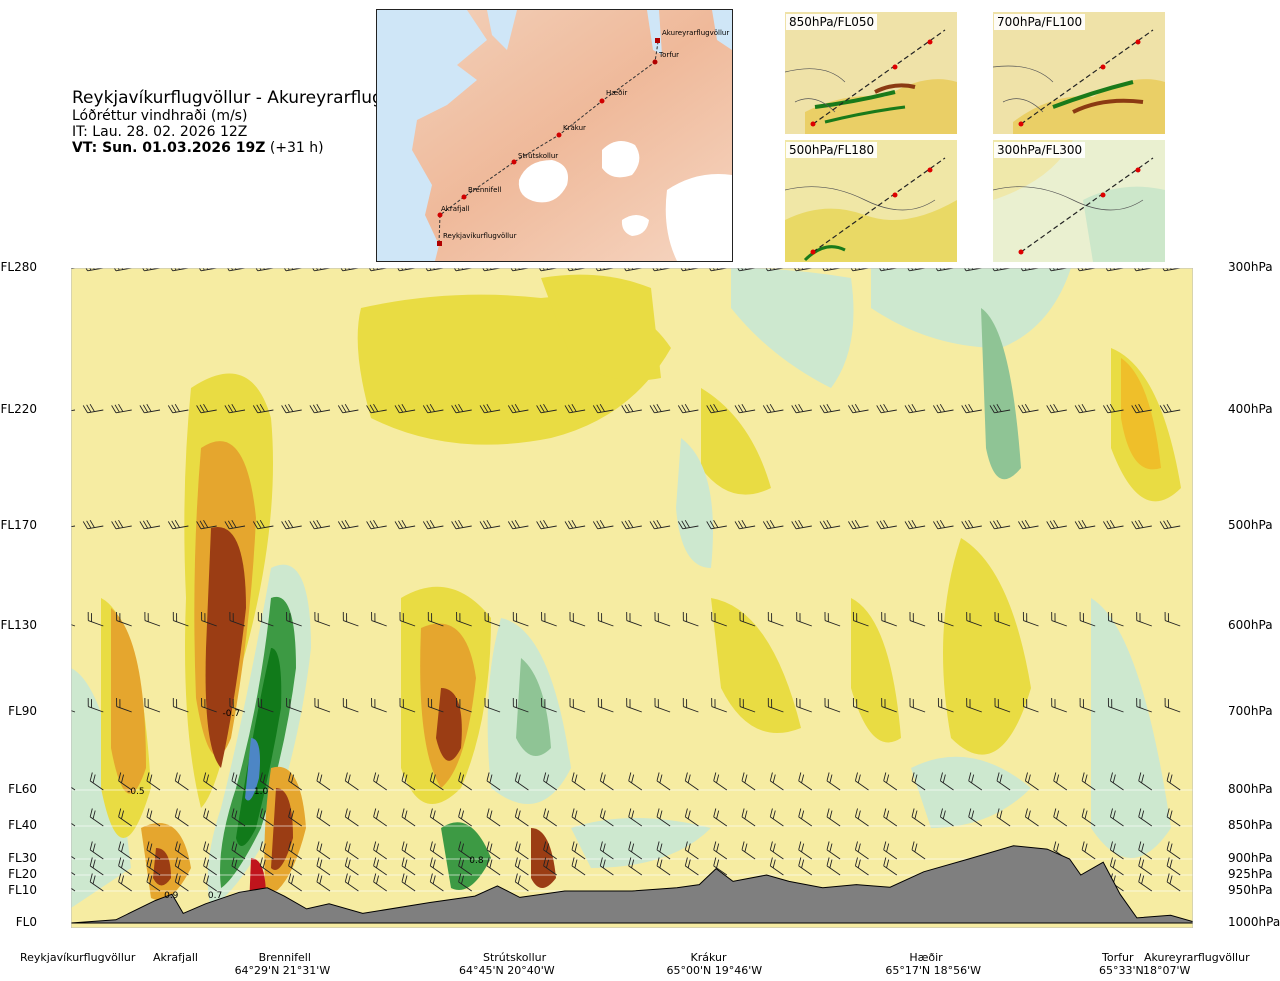 This screenshot has height=981, width=1280. Describe the element at coordinates (294, 148) in the screenshot. I see `forecast-offset: (+31 h)` at that location.